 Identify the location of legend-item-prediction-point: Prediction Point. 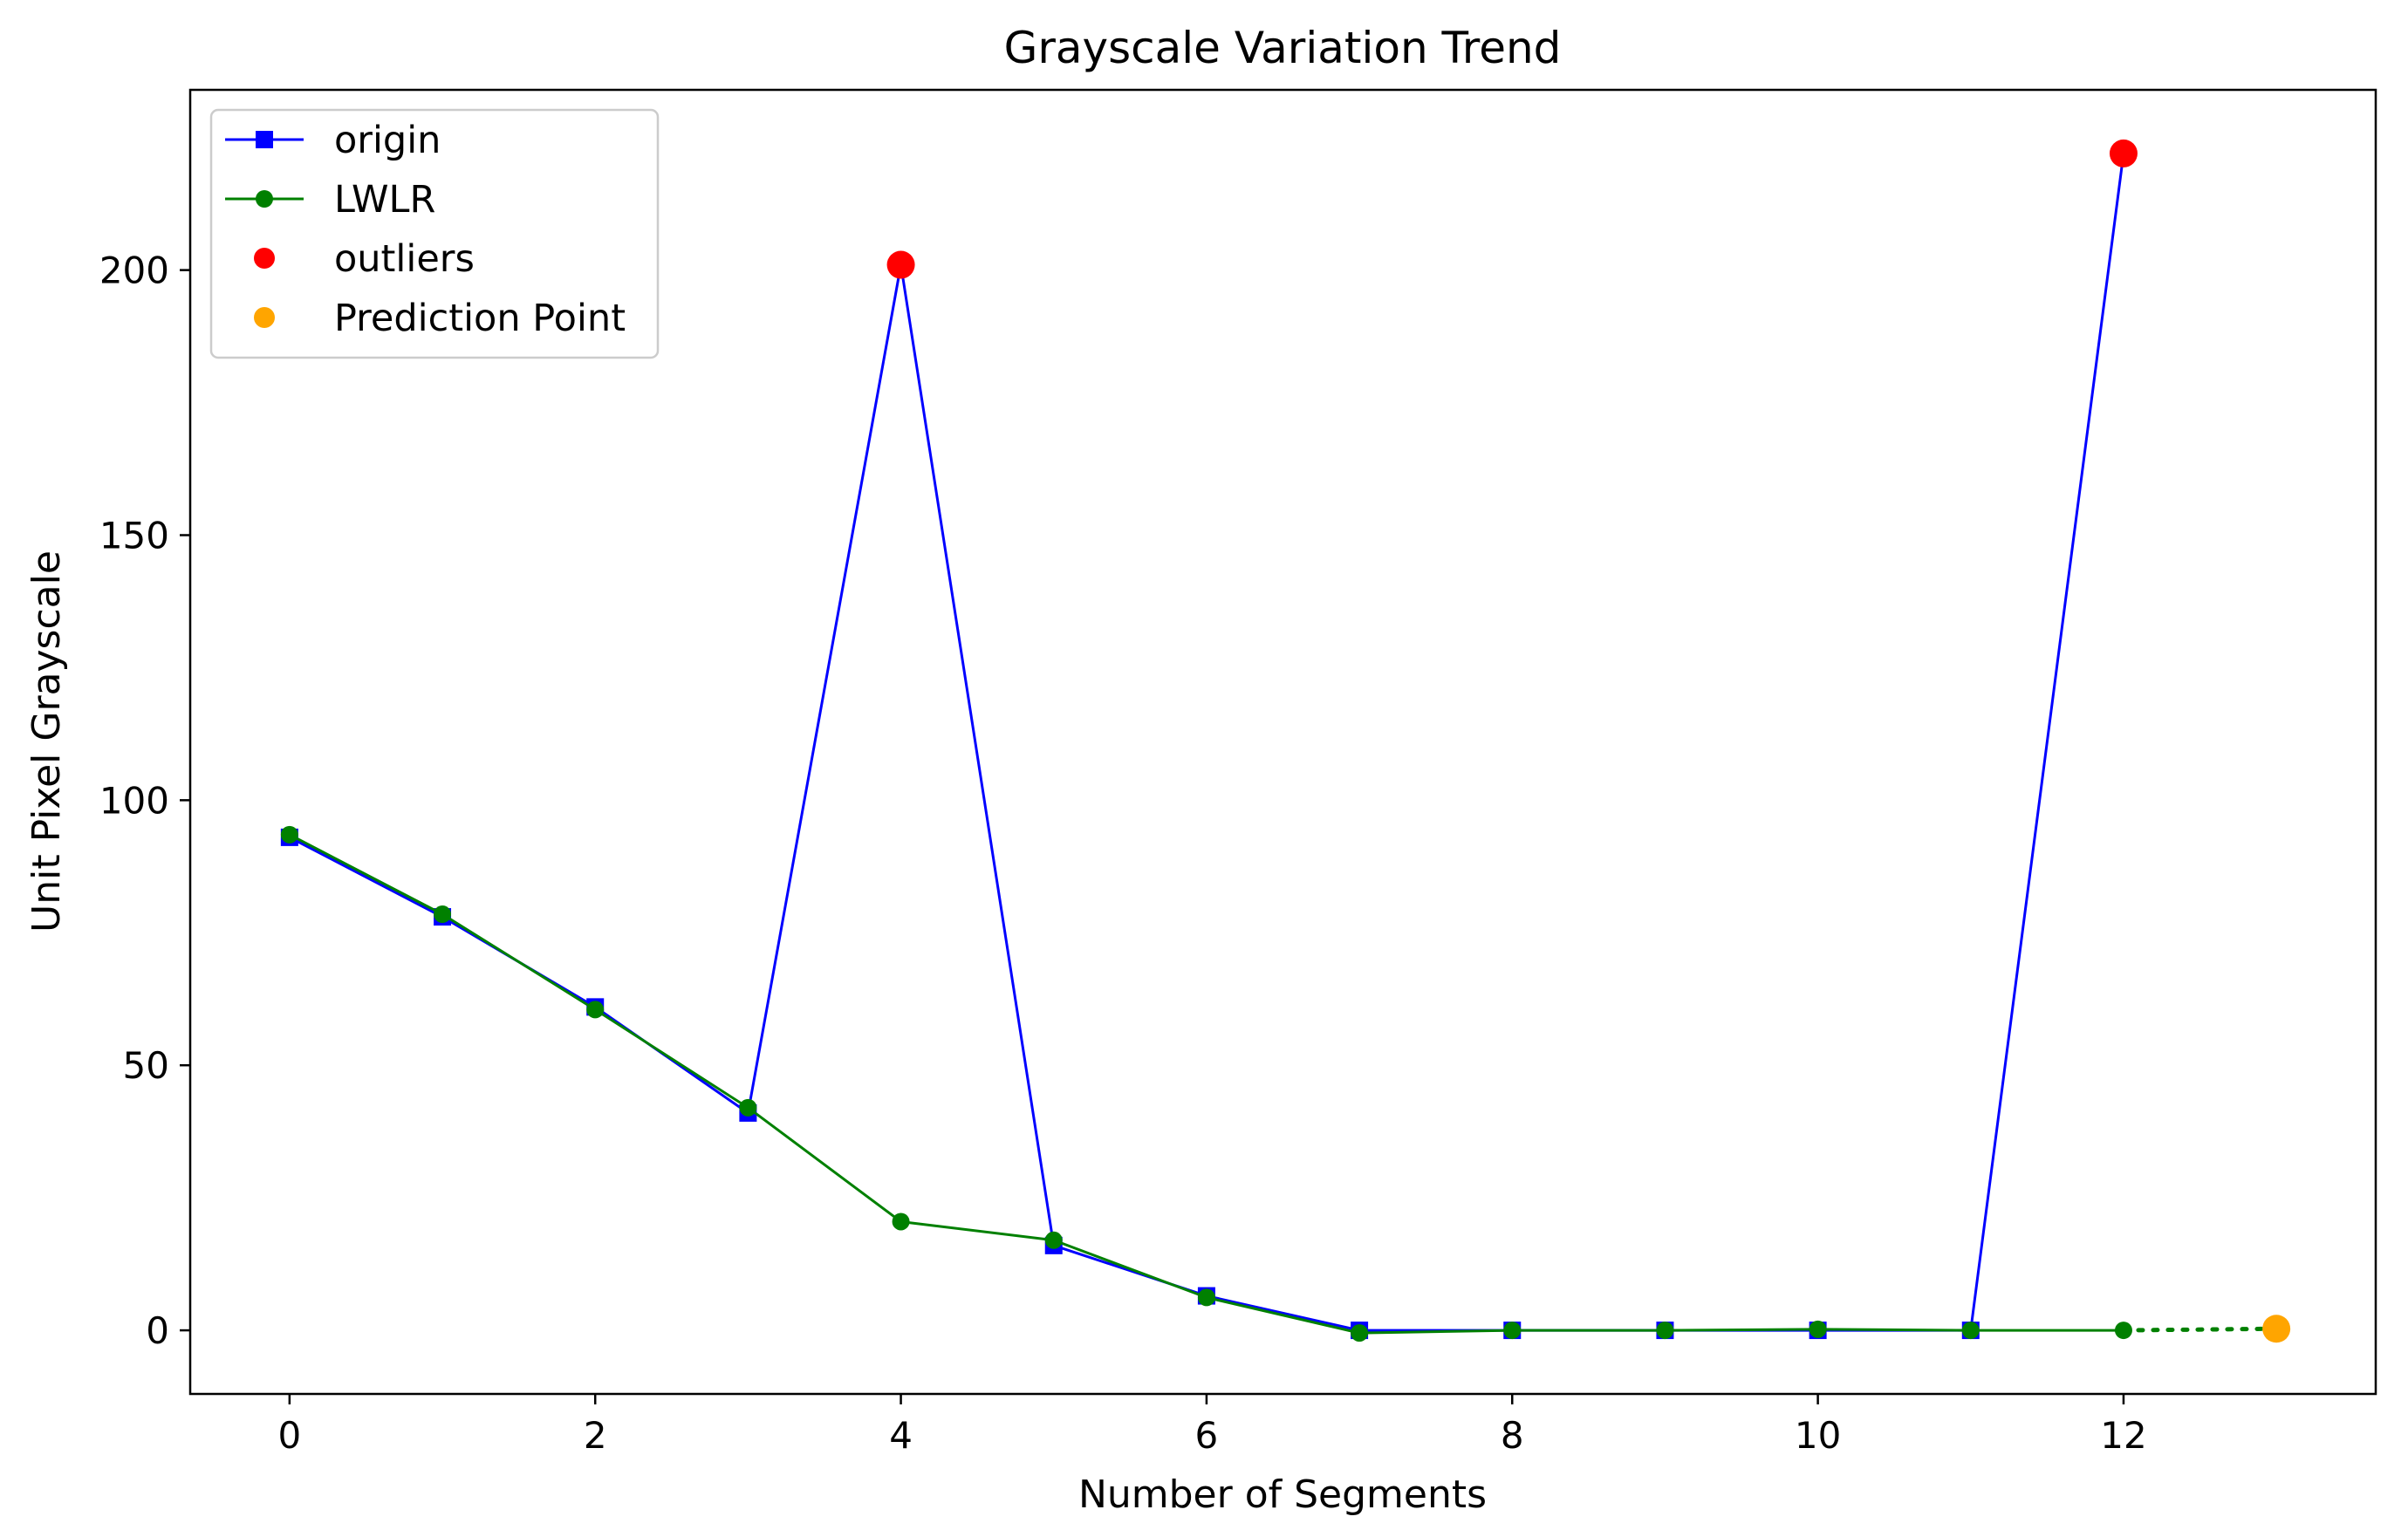
(440, 318).